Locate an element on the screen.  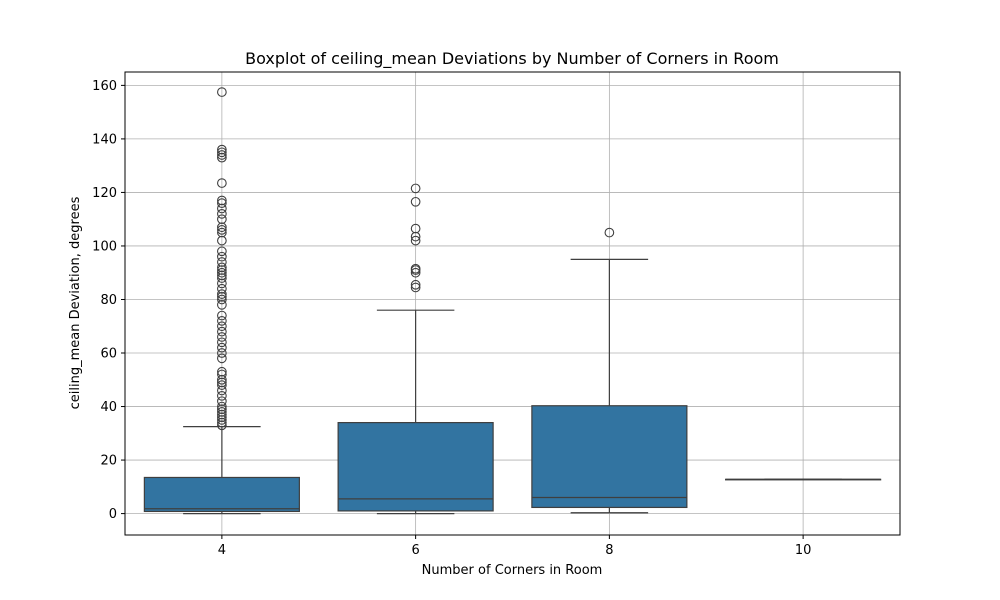
y-tick-label: 120 is located at coordinates (104, 193).